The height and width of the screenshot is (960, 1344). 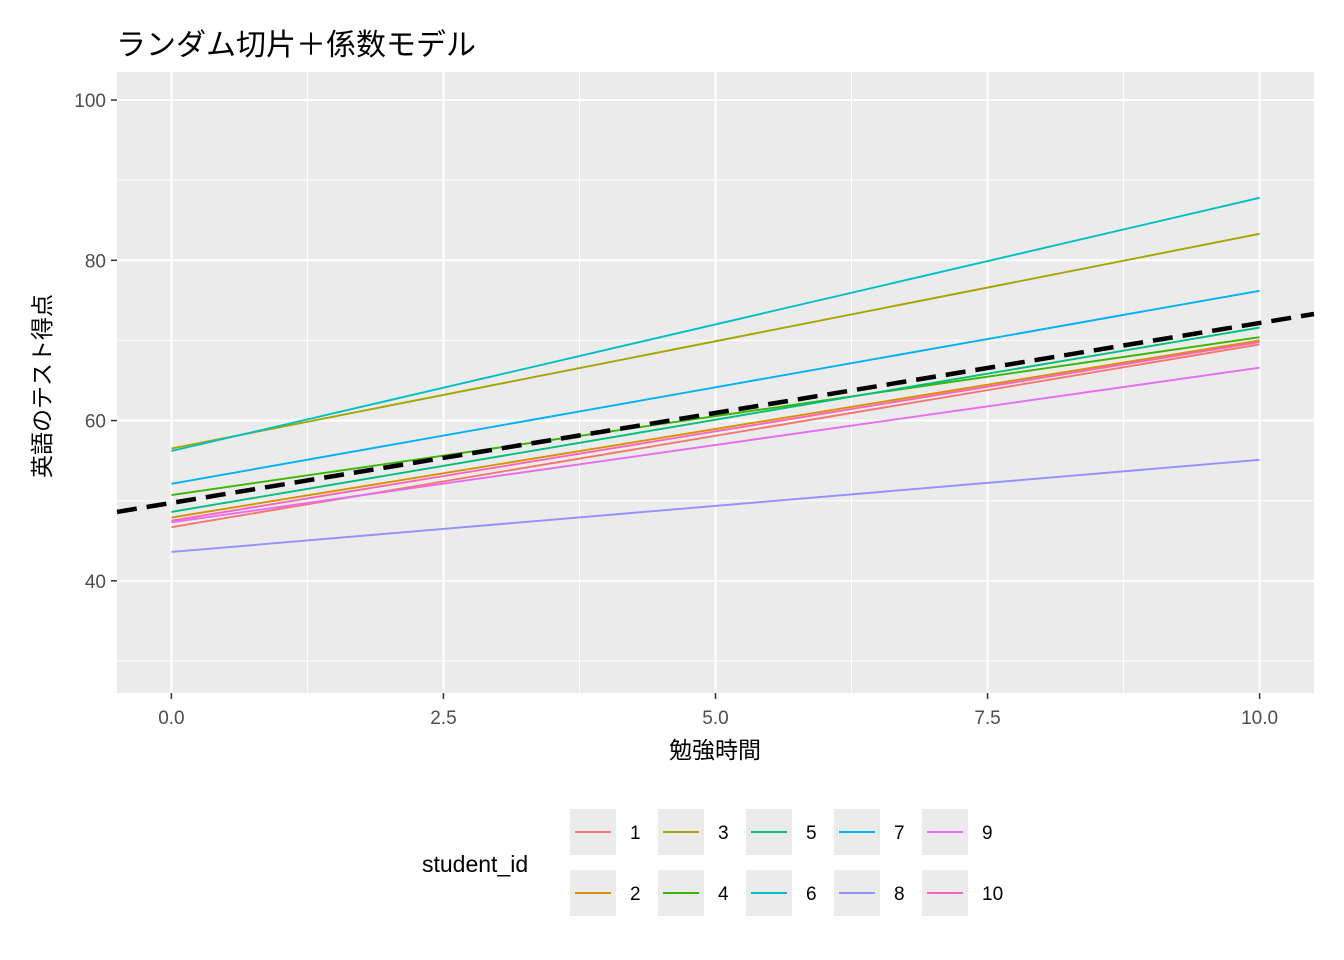 I want to click on legend-label-8: 8, so click(x=899, y=894).